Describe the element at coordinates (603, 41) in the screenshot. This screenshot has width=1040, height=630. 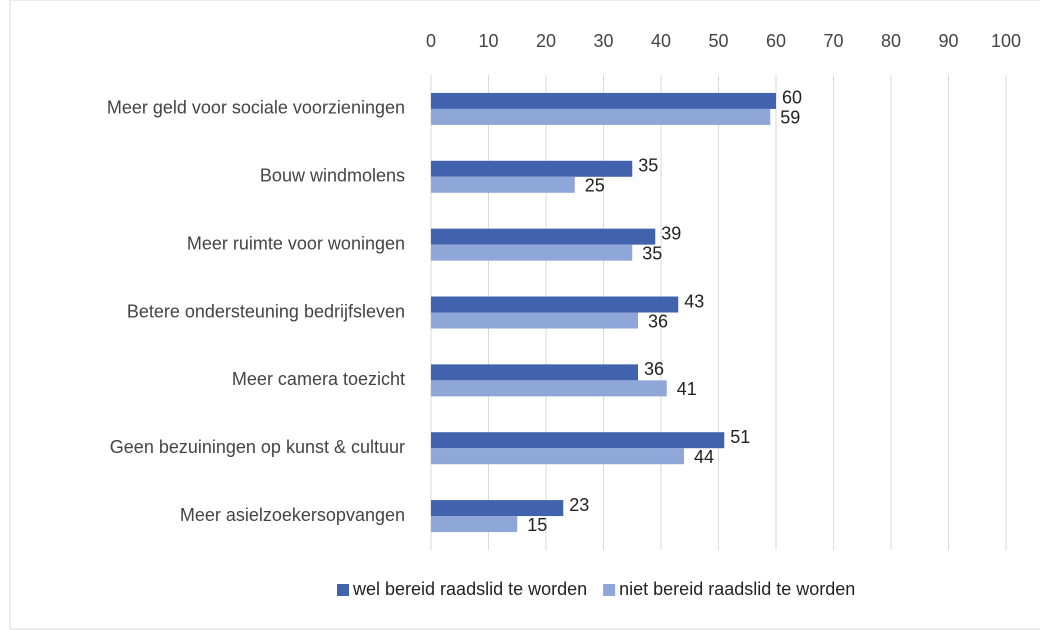
I see `x-tick-label: 30` at that location.